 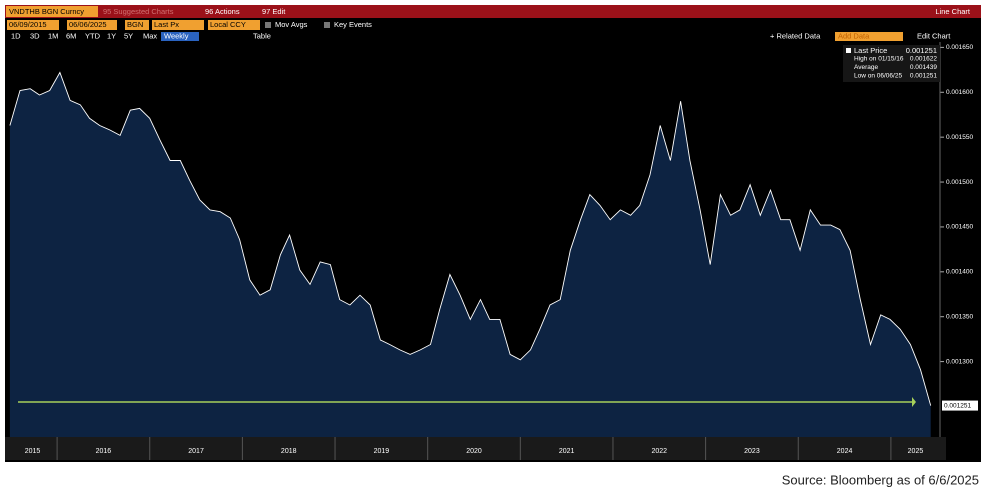 I want to click on period-button: 3D, so click(x=35, y=35).